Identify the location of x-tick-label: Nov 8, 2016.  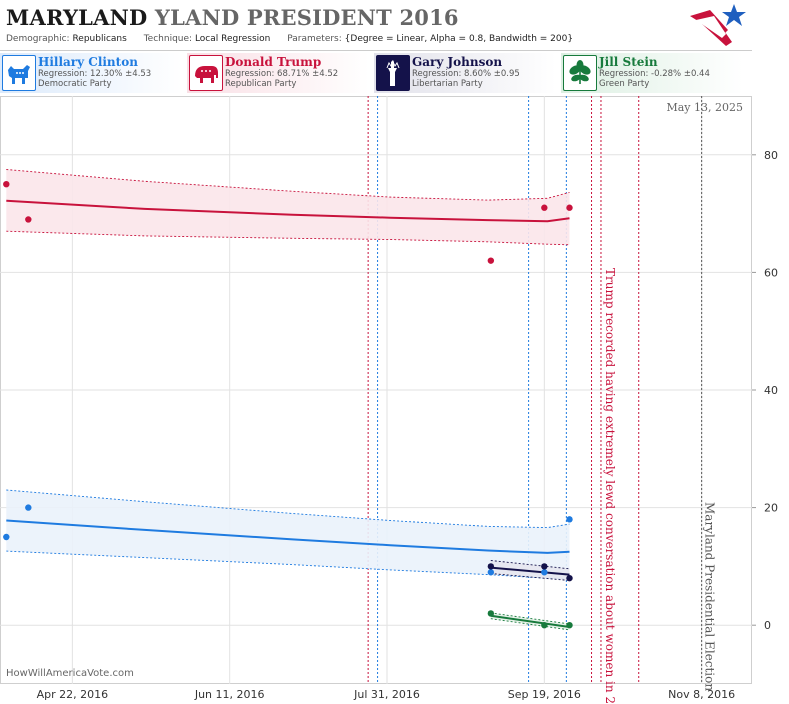
(701, 694).